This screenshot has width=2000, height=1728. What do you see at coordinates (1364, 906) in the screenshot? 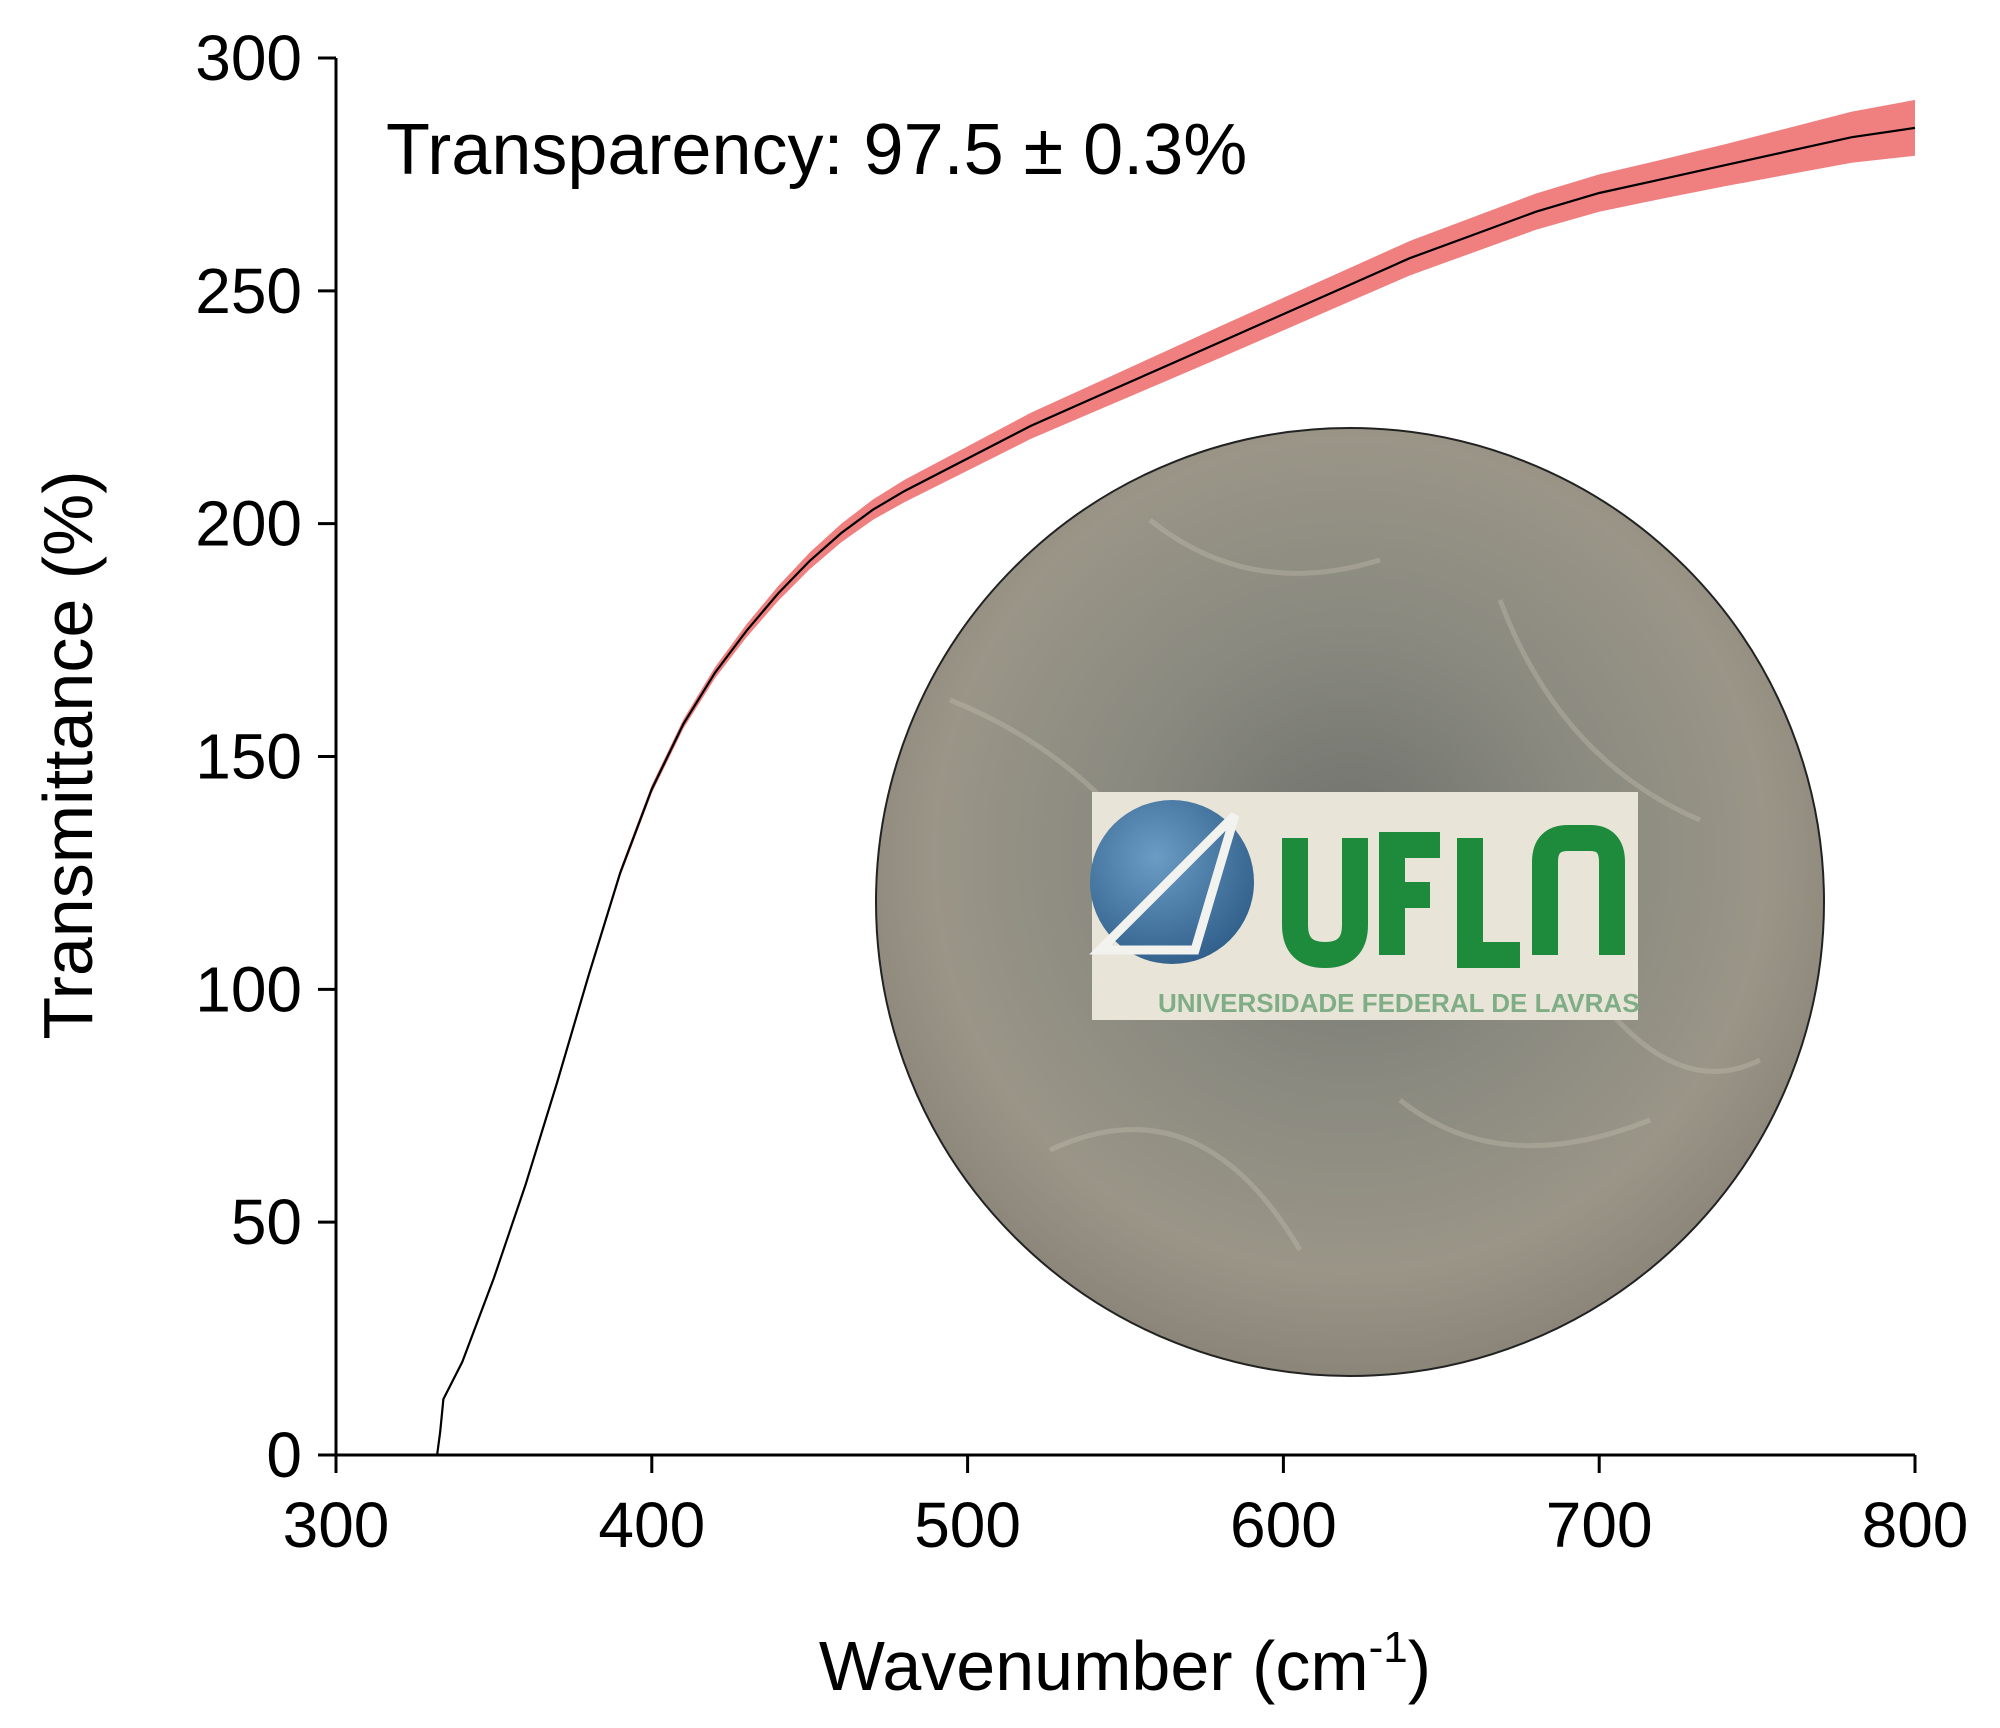
I see `ufla-logo: UNIVERSIDADE FEDERAL DE LAVRAS` at bounding box center [1364, 906].